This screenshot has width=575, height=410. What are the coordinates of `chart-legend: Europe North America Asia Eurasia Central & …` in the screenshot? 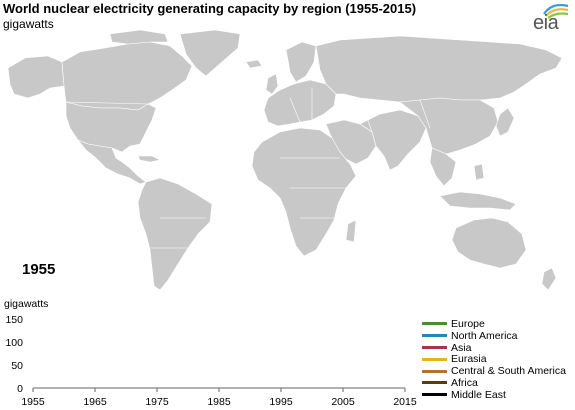 It's located at (498, 359).